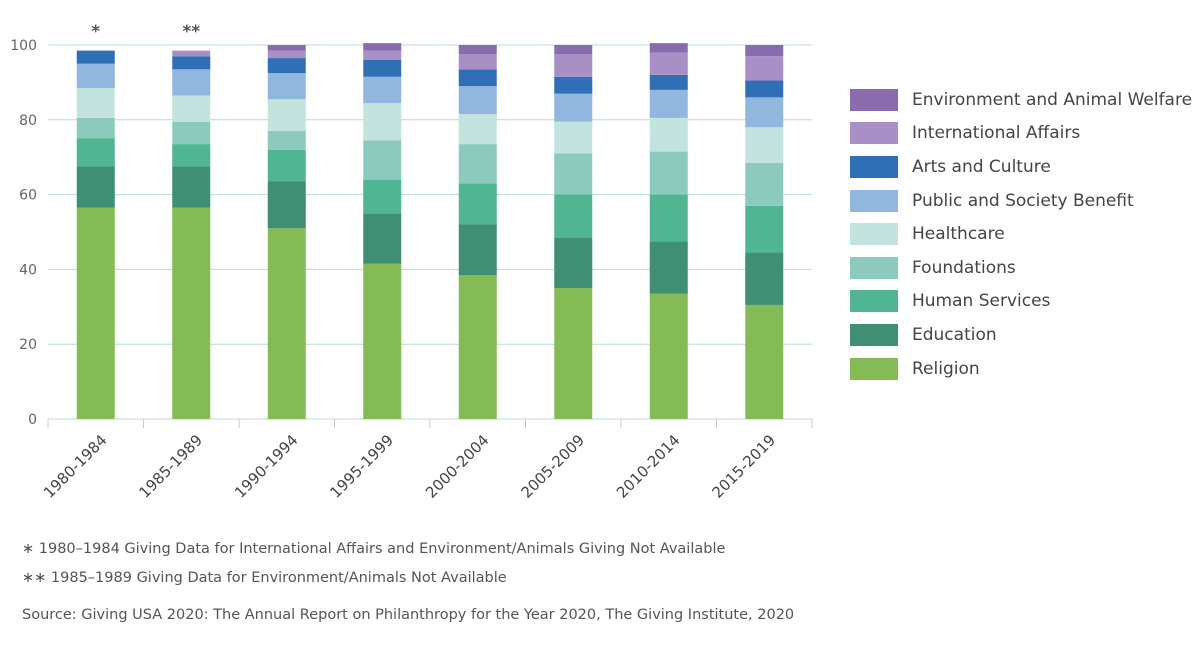  What do you see at coordinates (964, 267) in the screenshot?
I see `legend-label: Foundations` at bounding box center [964, 267].